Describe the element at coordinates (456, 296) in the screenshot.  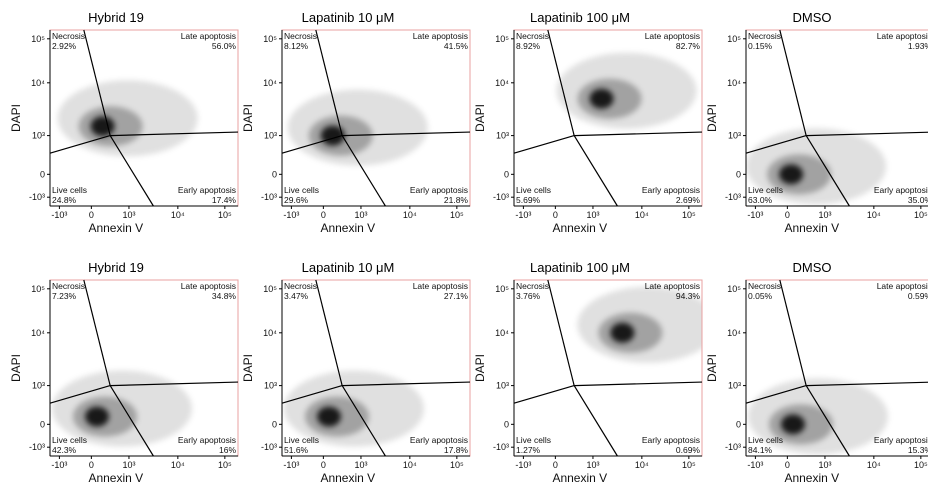
I see `late-apoptosis-value: 27.1%` at that location.